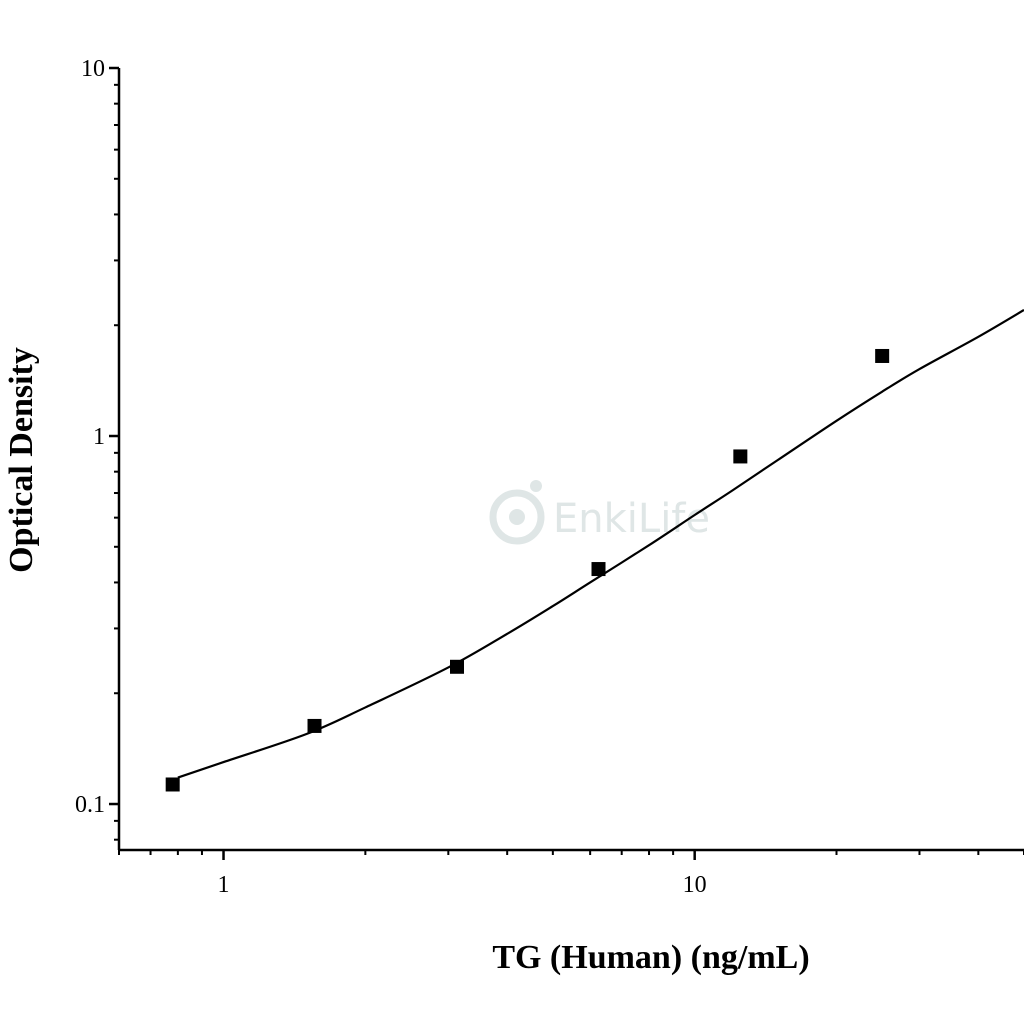 The image size is (1024, 1024). Describe the element at coordinates (90, 805) in the screenshot. I see `y-tick-label: 0.1` at that location.